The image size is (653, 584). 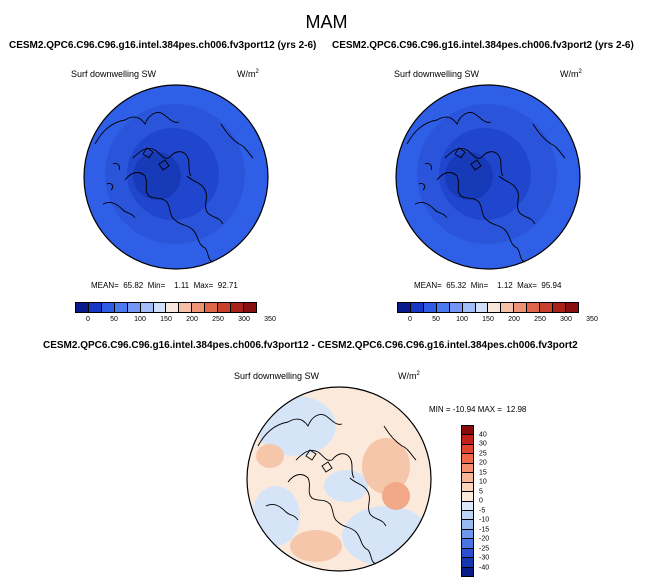 I want to click on diff-colorbar-tick-label: 5, so click(x=481, y=491).